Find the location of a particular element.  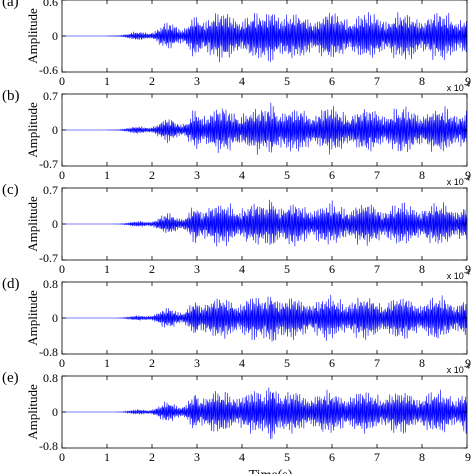

panel-label: (c) is located at coordinates (10, 190).